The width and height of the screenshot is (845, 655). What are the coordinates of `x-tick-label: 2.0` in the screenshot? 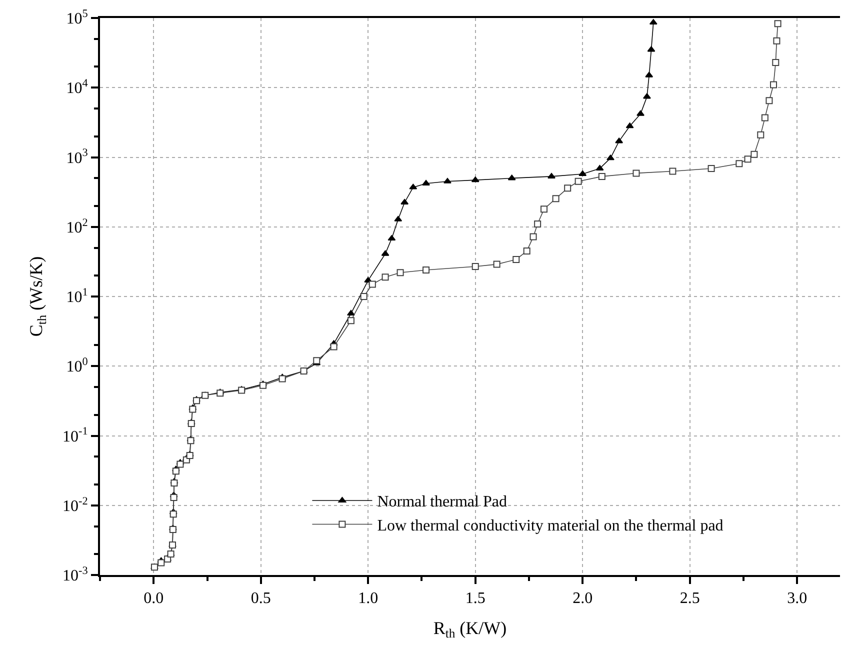 It's located at (582, 599).